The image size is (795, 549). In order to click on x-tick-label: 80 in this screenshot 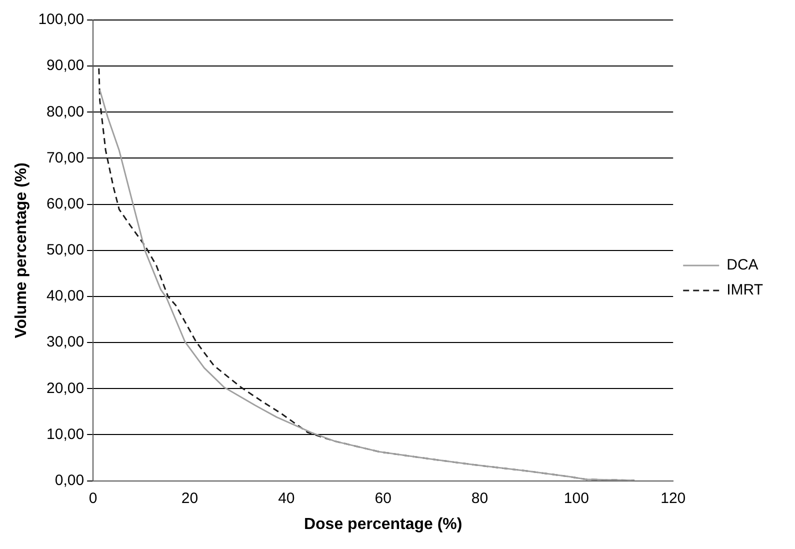, I will do `click(479, 498)`.